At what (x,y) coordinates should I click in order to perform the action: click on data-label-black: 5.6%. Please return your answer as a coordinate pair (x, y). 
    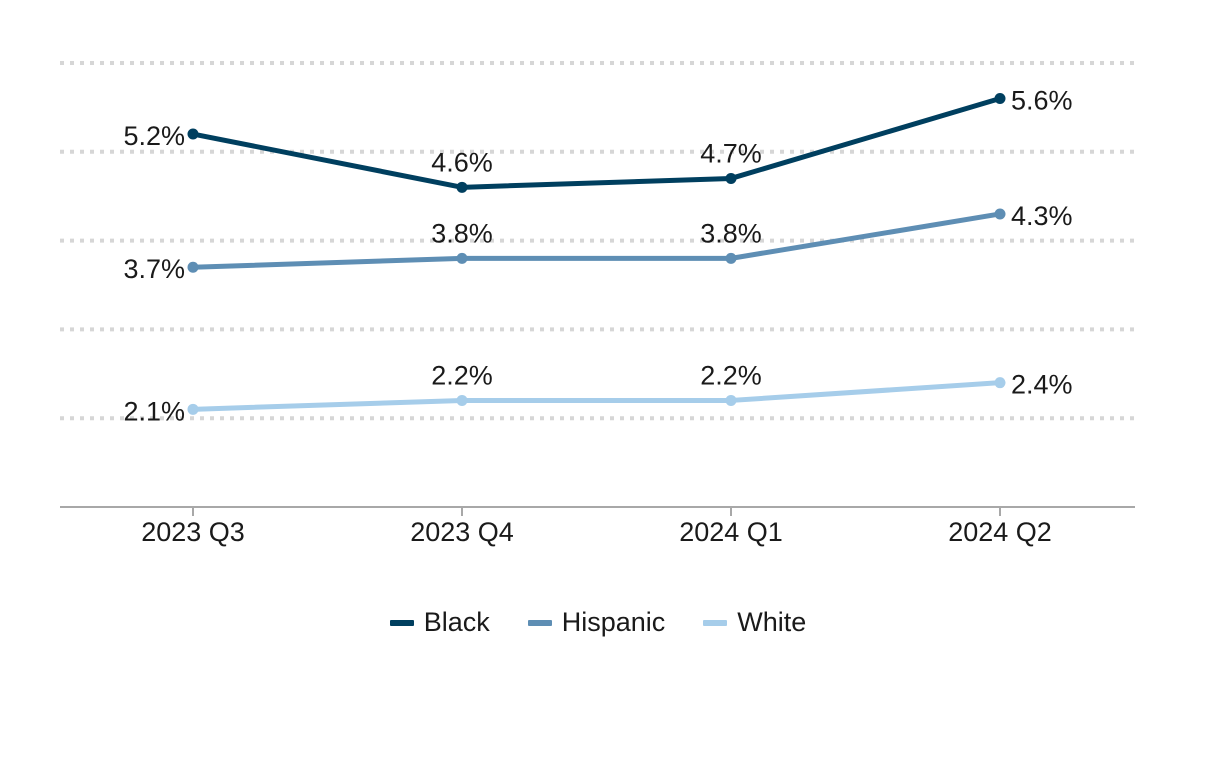
    Looking at the image, I should click on (1042, 101).